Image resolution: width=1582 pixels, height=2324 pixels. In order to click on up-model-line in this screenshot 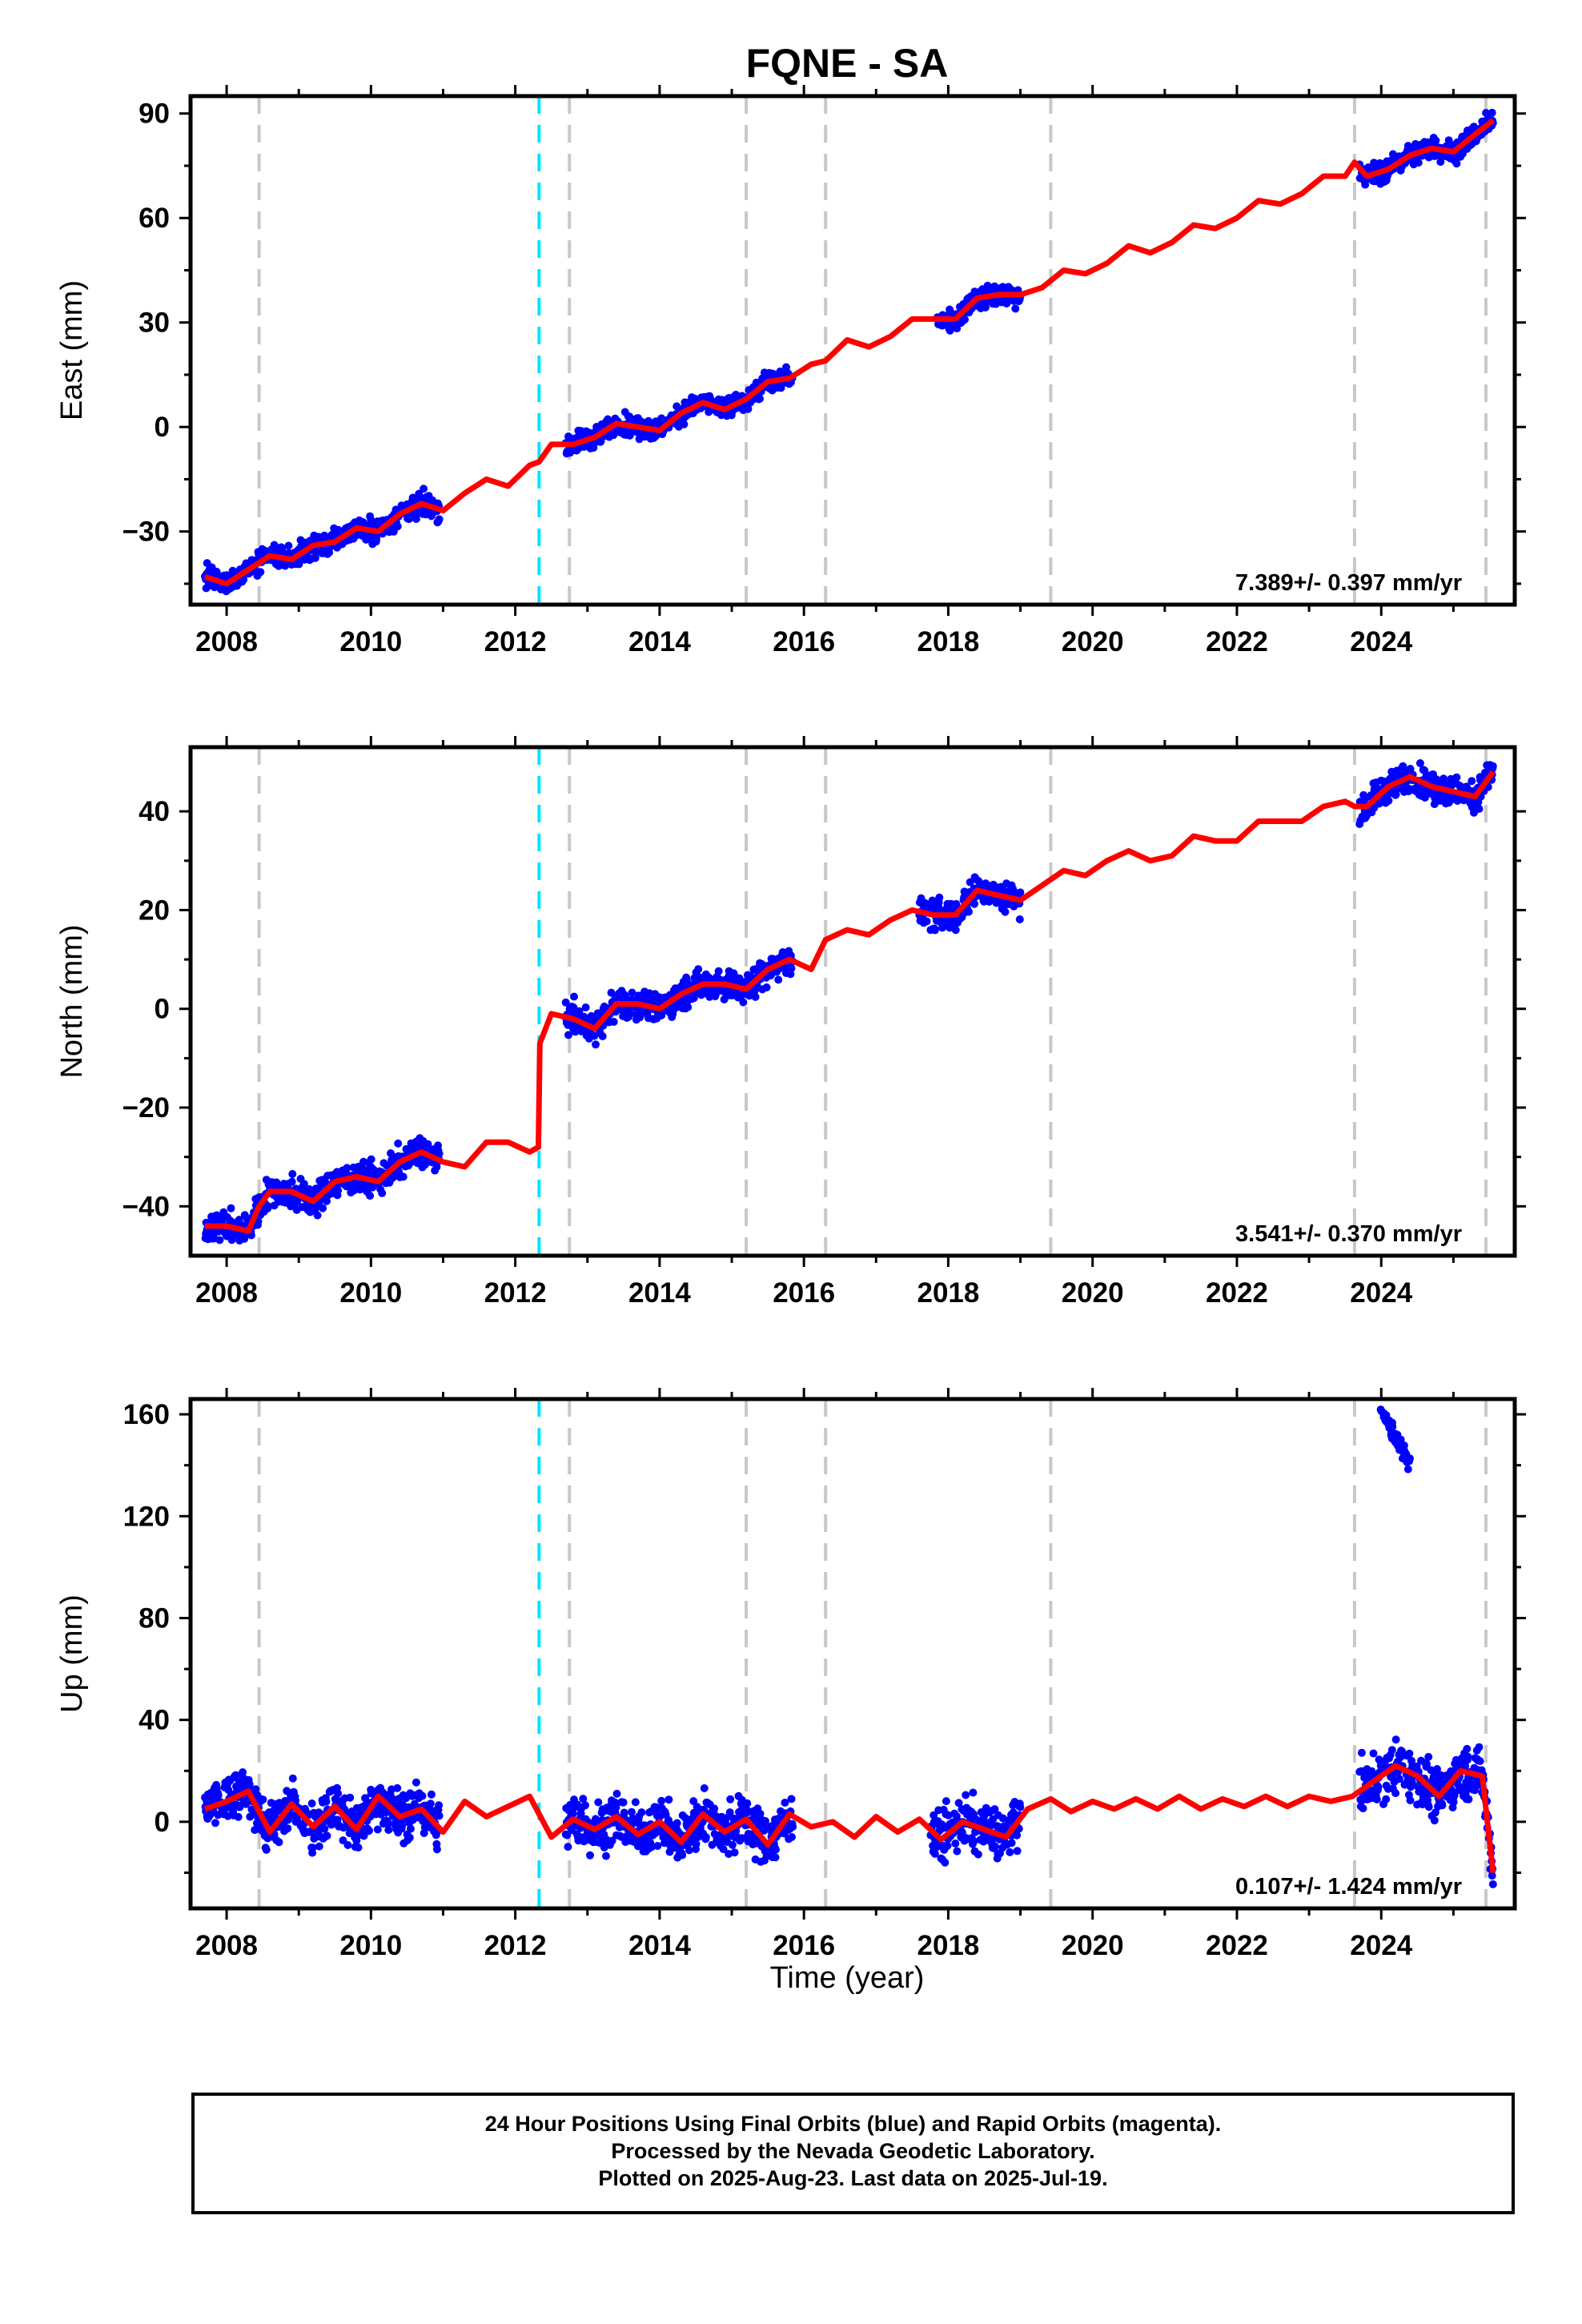, I will do `click(849, 1818)`.